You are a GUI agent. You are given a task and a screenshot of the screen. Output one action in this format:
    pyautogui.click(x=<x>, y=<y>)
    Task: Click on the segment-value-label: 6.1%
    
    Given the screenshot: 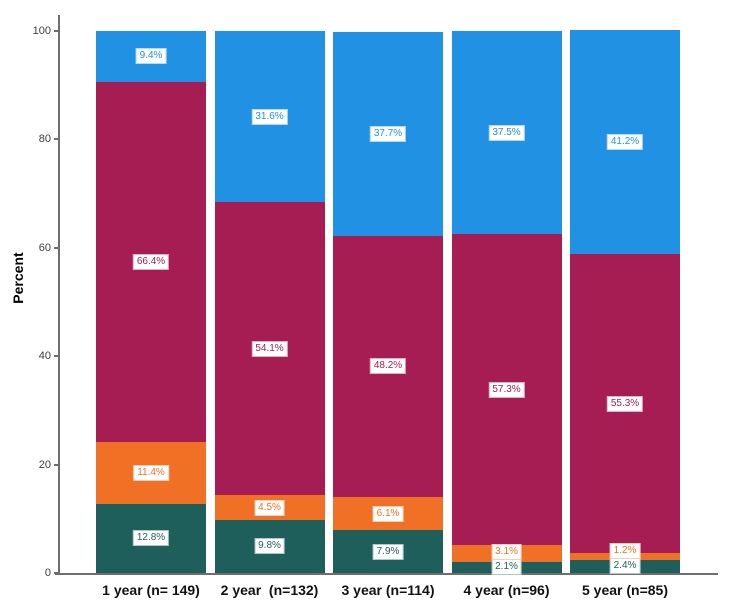 What is the action you would take?
    pyautogui.click(x=388, y=513)
    